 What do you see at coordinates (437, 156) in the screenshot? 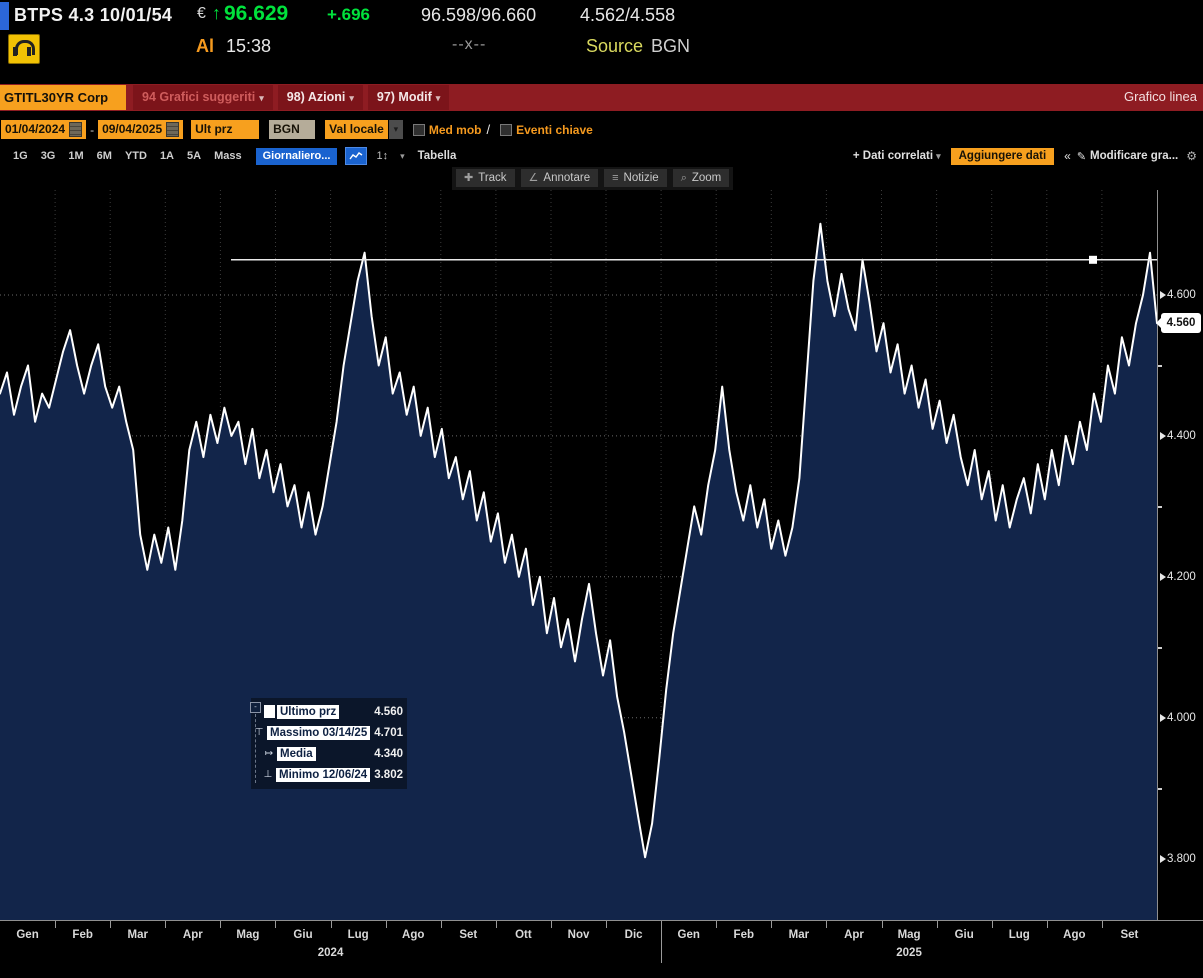
I see `table-view-button: Tabella` at bounding box center [437, 156].